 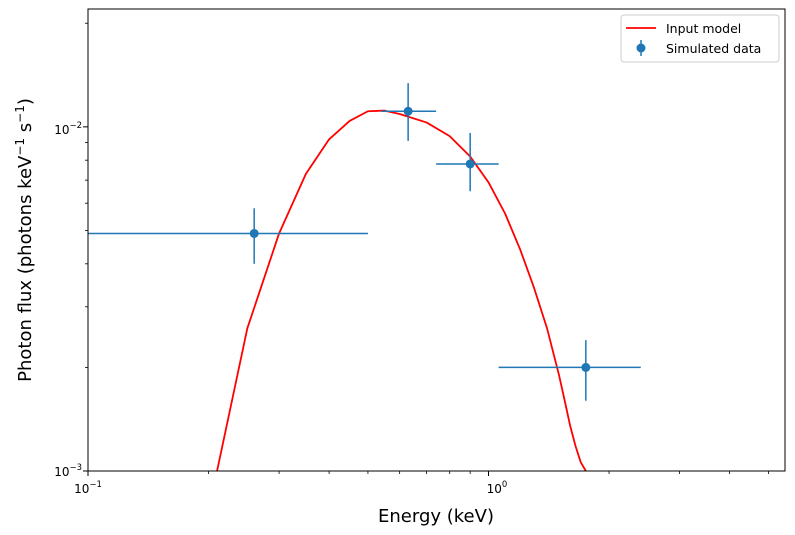 I want to click on x-tick-label-2: 10⁰, so click(x=497, y=488).